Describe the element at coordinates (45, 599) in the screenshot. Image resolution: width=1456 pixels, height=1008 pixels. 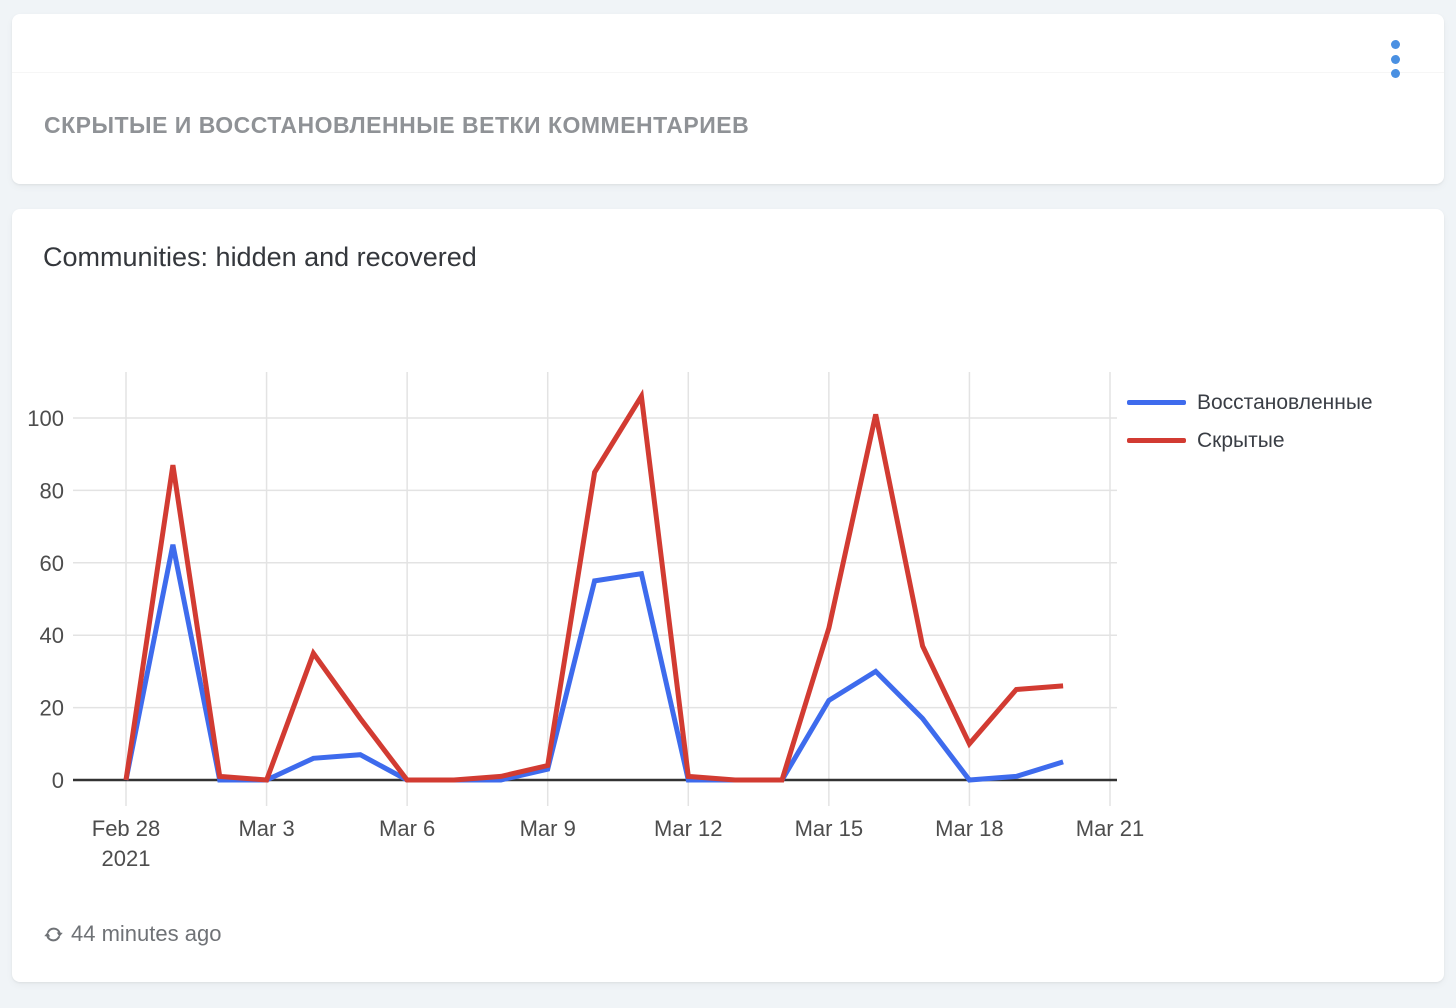
I see `y-axis-tick-labels: 0 20 40 60 80 100` at that location.